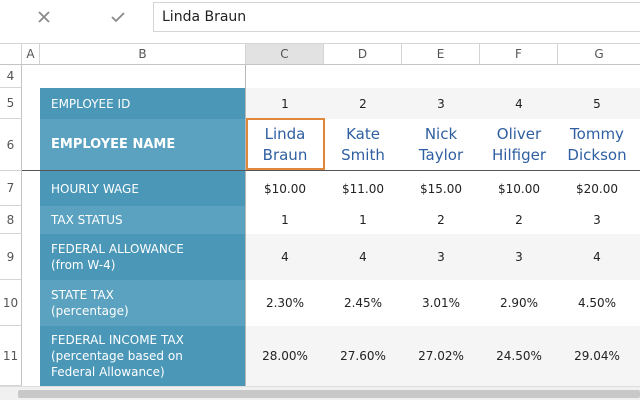 The image size is (640, 400). What do you see at coordinates (11, 103) in the screenshot?
I see `row-header-5: 5` at bounding box center [11, 103].